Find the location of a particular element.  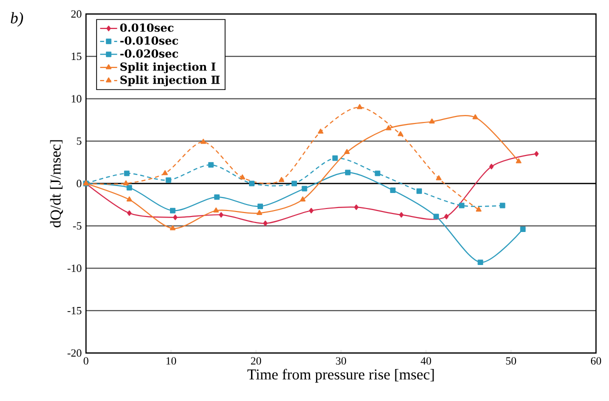

x-axis-title: Time from pressure rise [msec] is located at coordinates (340, 375).